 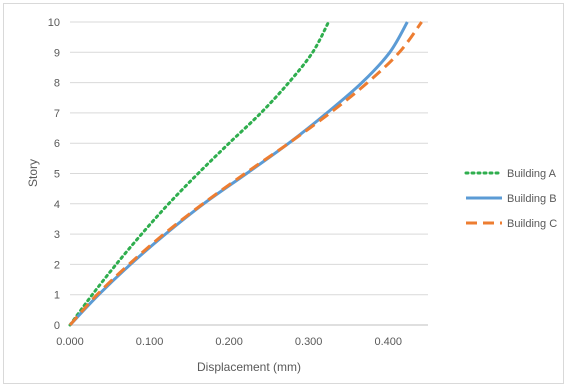 I want to click on x-tick-label: 0.400, so click(x=388, y=342).